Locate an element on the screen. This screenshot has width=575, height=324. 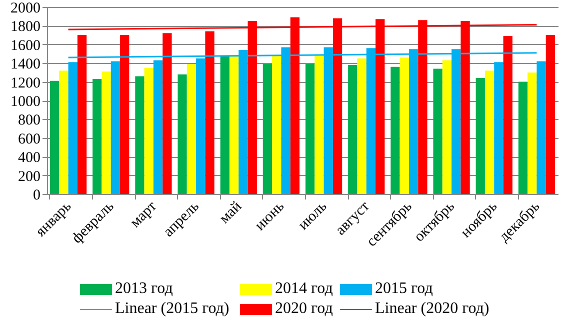
y-tick-label: 1000 is located at coordinates (25, 102).